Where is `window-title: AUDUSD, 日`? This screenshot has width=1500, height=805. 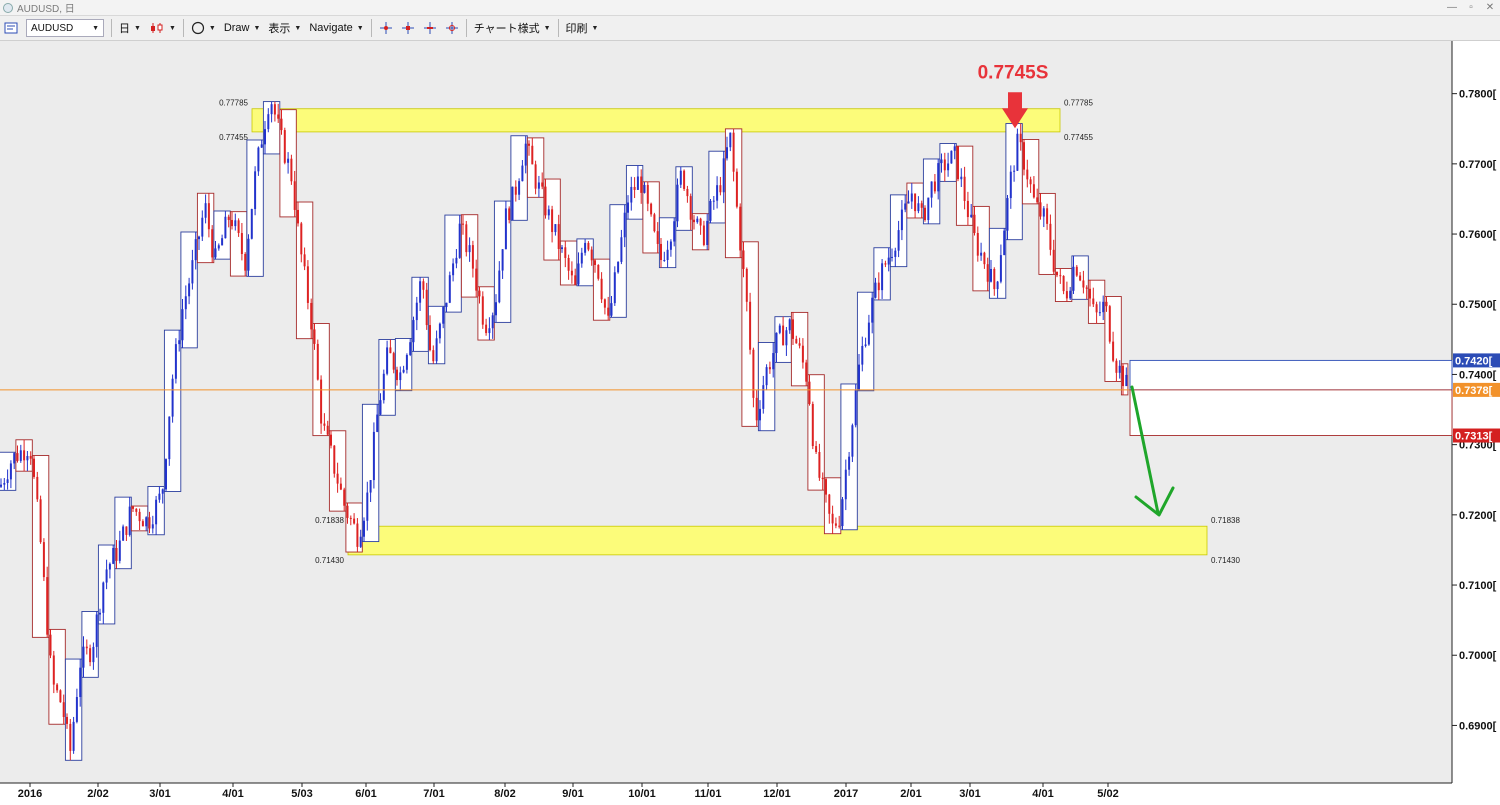 window-title: AUDUSD, 日 is located at coordinates (46, 9).